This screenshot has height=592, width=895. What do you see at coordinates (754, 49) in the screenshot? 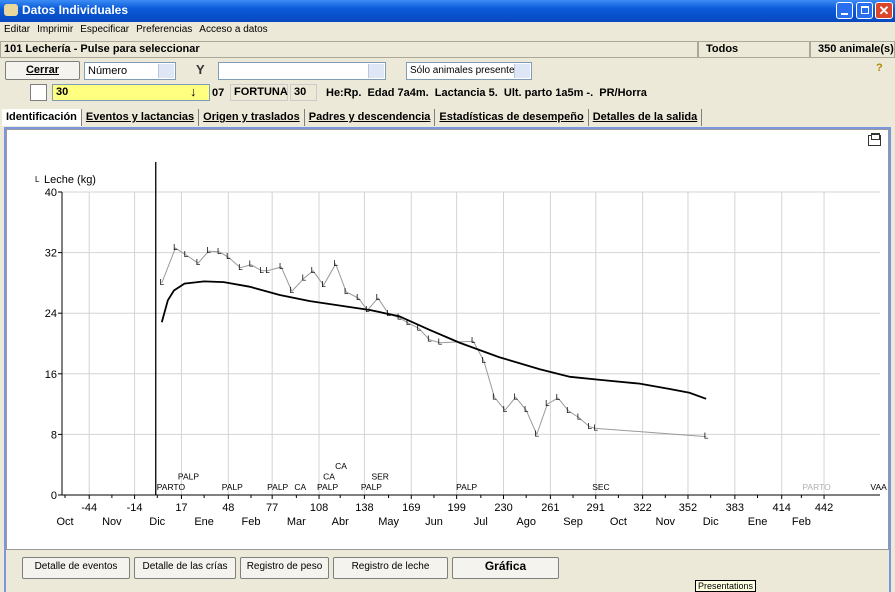
I see `filter-cell: Todos` at bounding box center [754, 49].